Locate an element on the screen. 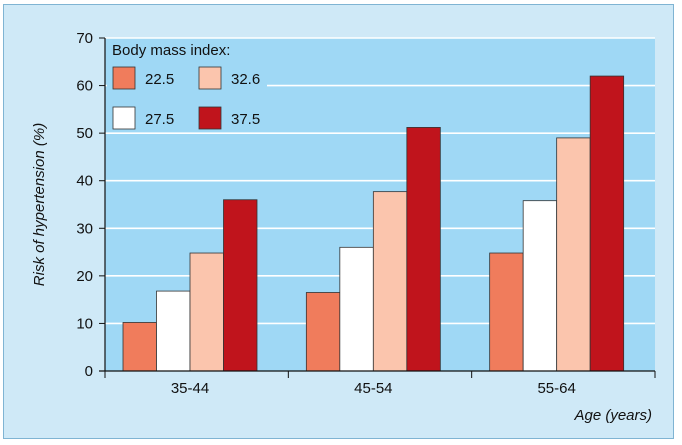 The width and height of the screenshot is (682, 445). bar-55-64-bmi-22.5 is located at coordinates (506, 312).